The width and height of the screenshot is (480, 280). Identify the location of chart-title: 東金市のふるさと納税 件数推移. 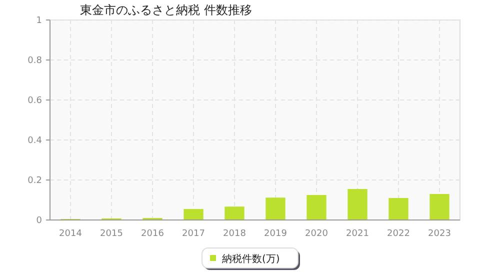
(166, 10).